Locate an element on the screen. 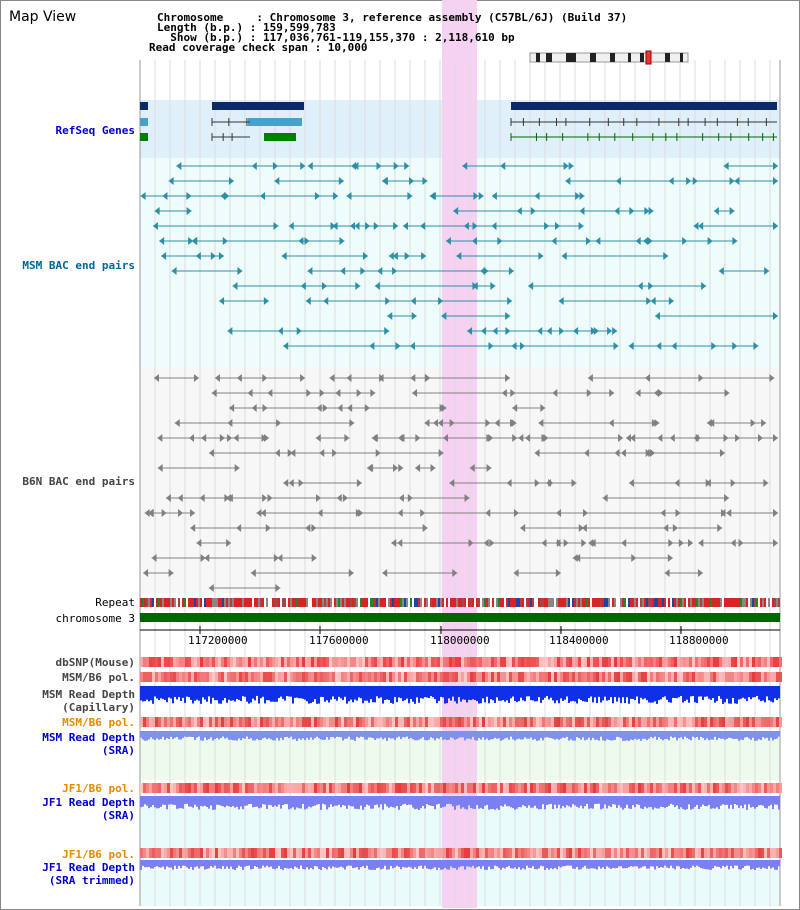  label-jf1-b6-pol-2: JF1/B6 pol. is located at coordinates (98, 854).